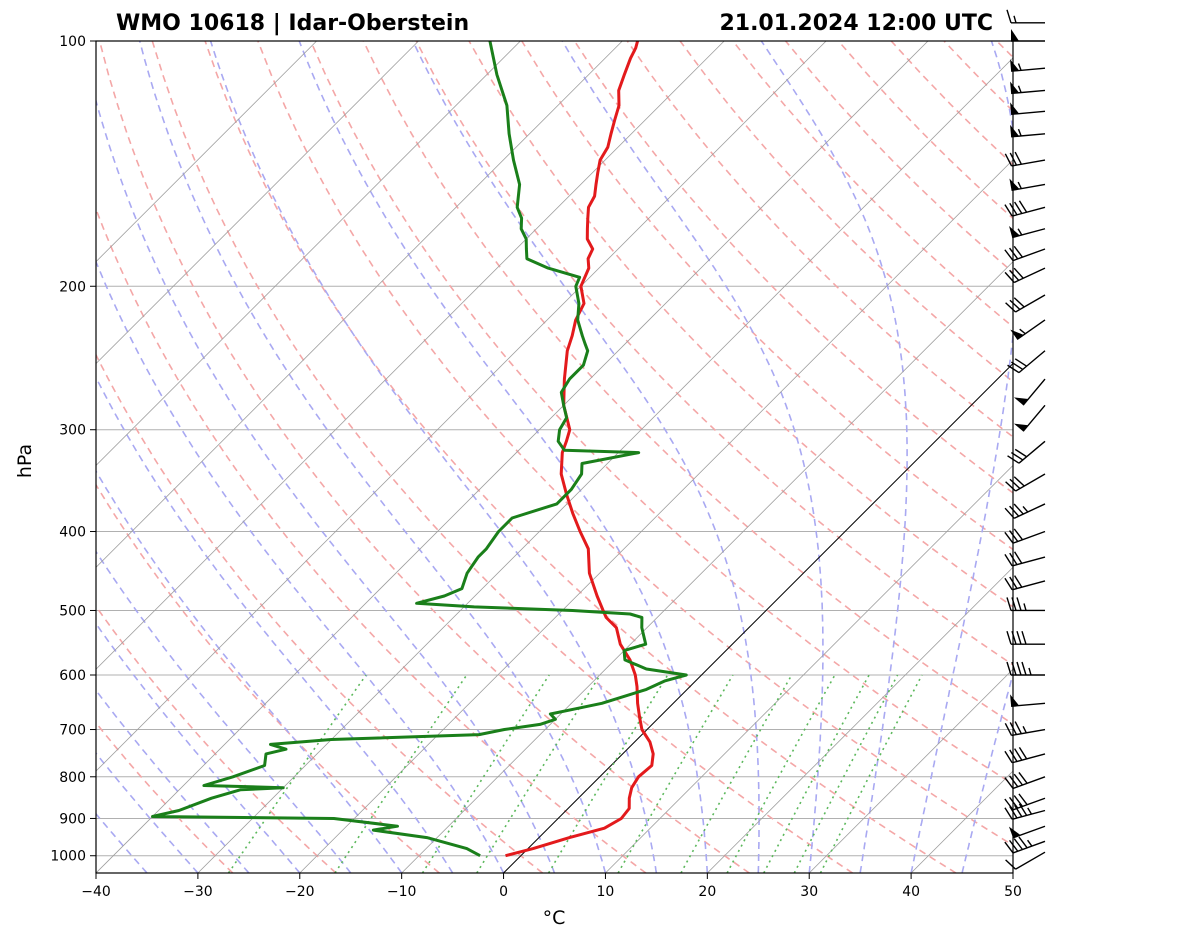 The width and height of the screenshot is (1181, 941). I want to click on x-tick-label: 50, so click(1013, 892).